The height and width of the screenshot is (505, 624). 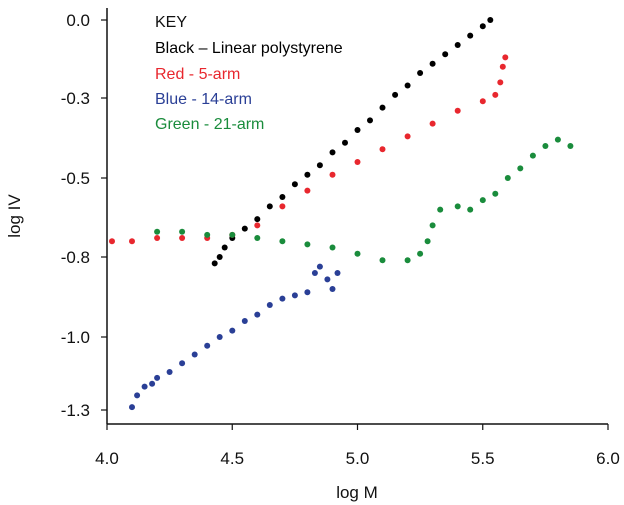 I want to click on y-tick-label: -0.3, so click(x=75, y=98).